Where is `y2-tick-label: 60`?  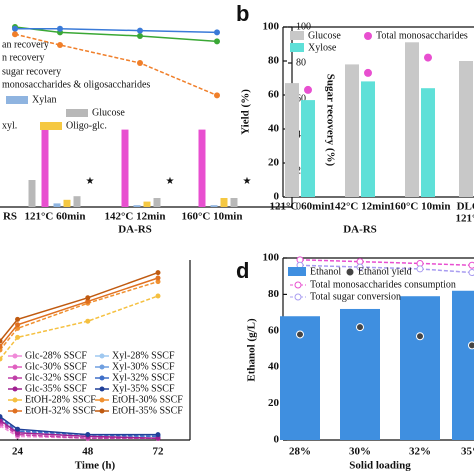
y2-tick-label: 60 is located at coordinates (301, 98).